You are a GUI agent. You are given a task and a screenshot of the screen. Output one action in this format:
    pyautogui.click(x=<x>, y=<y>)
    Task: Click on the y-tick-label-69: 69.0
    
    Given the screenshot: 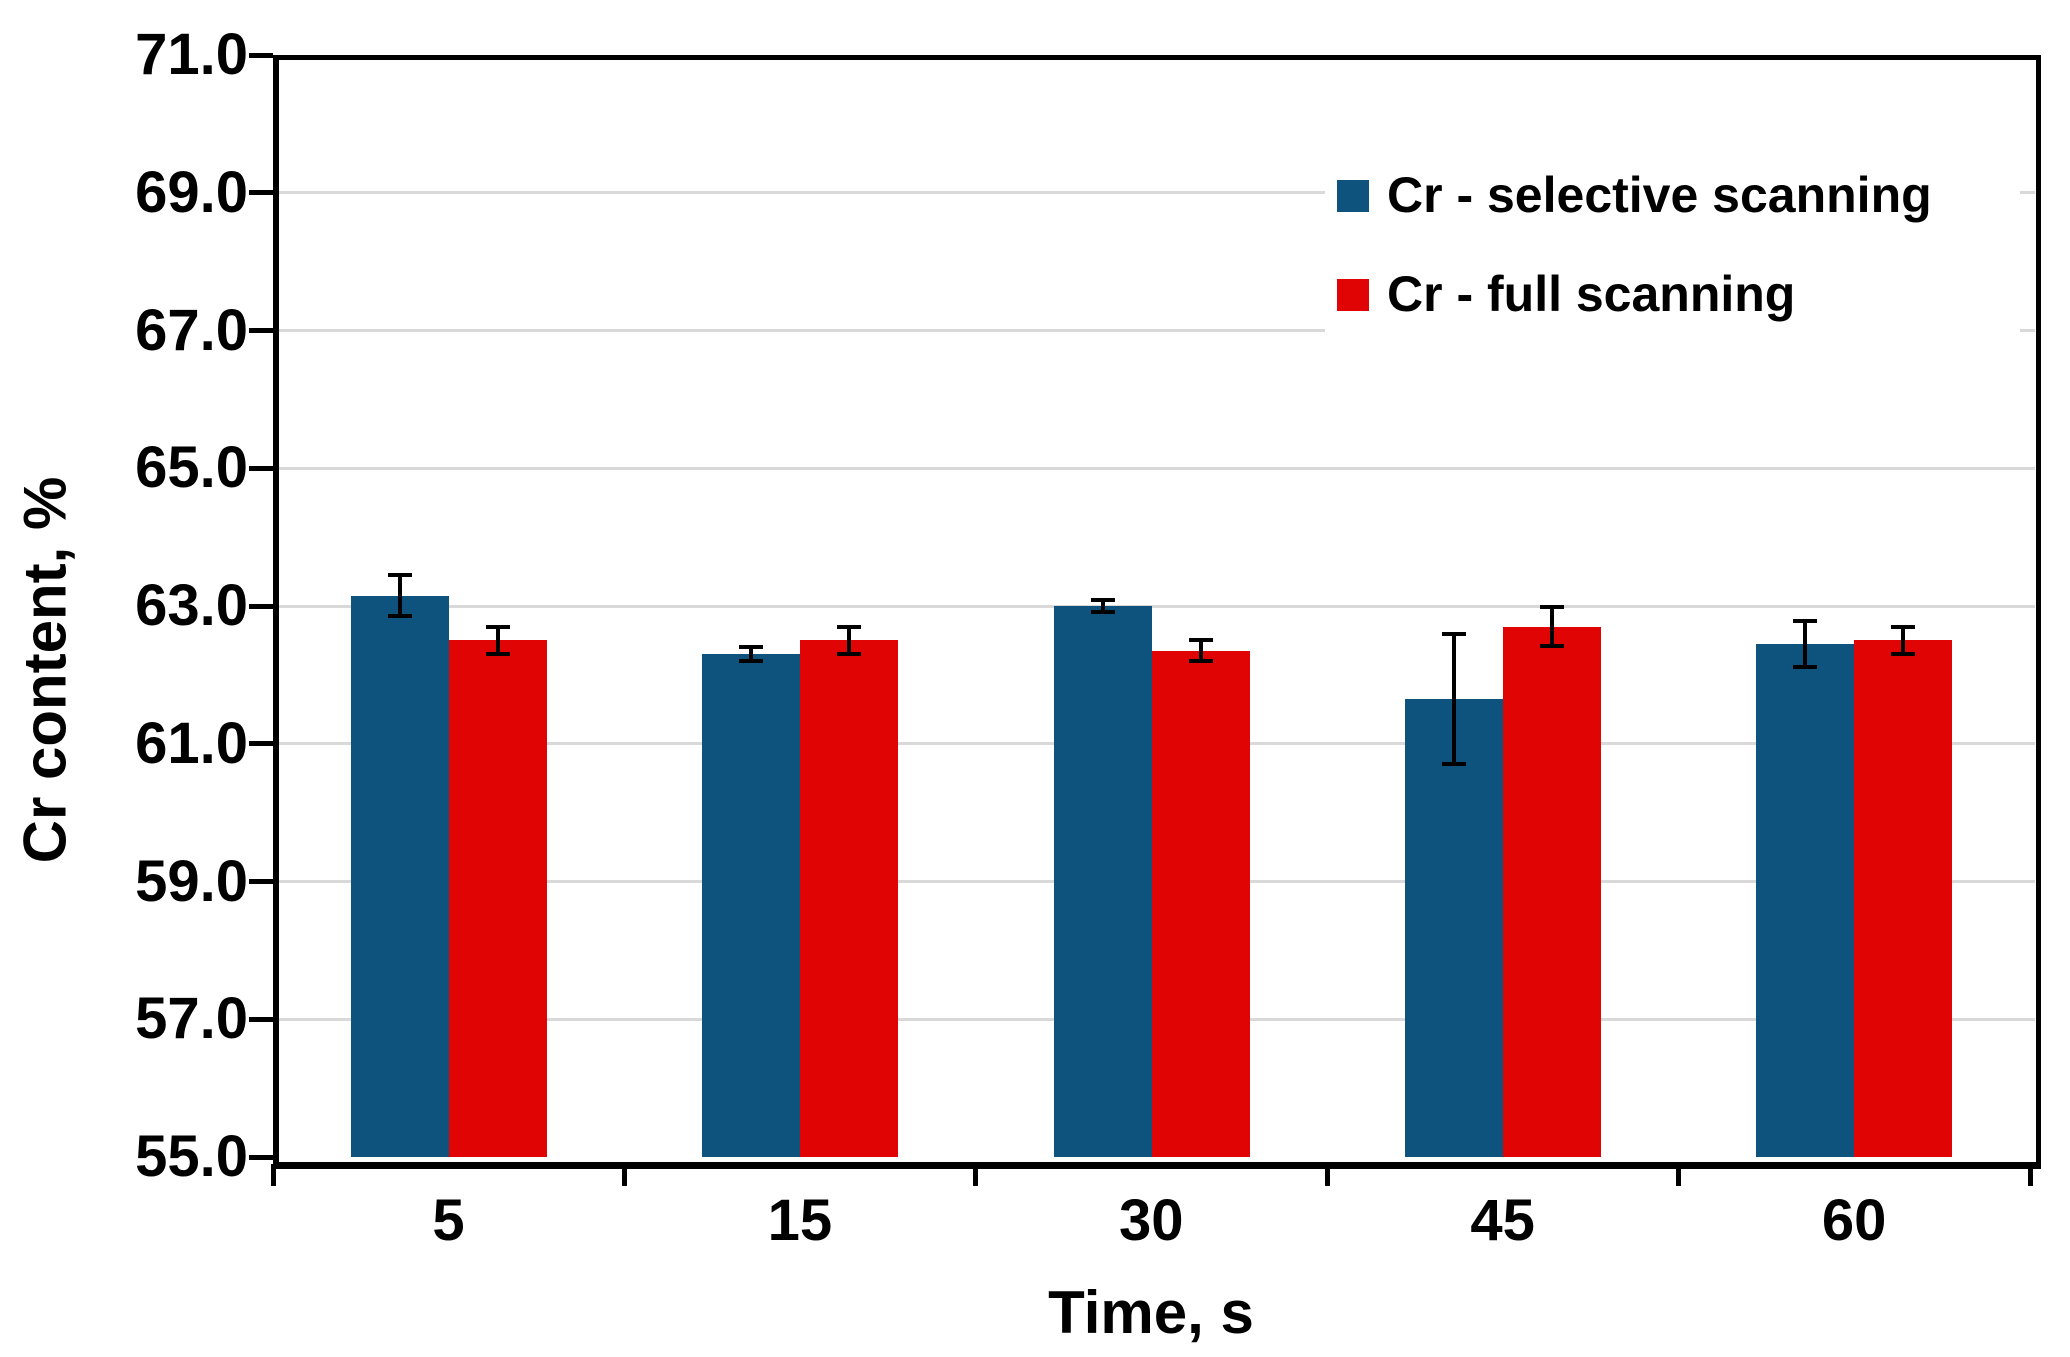 What is the action you would take?
    pyautogui.click(x=191, y=192)
    